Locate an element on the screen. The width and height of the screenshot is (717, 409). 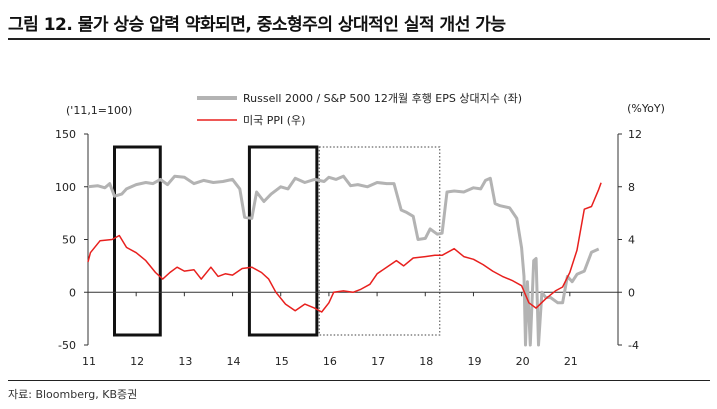
left-tick-label: -50 is located at coordinates (67, 345).